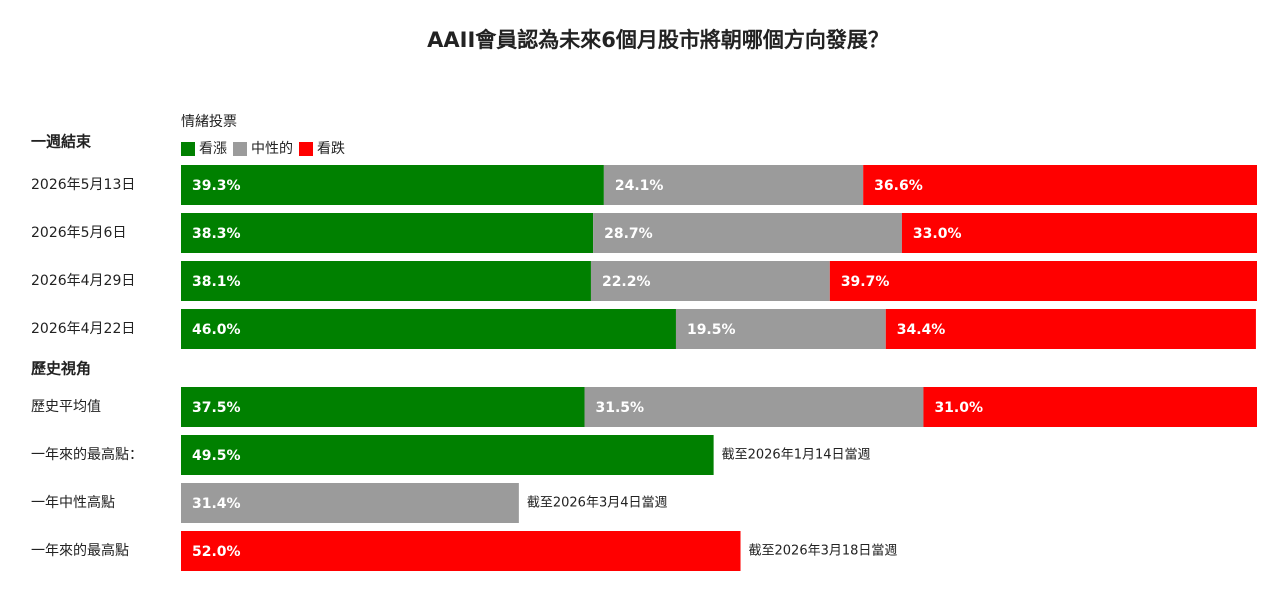 This screenshot has height=593, width=1273. I want to click on value-label: 38.1%, so click(216, 282).